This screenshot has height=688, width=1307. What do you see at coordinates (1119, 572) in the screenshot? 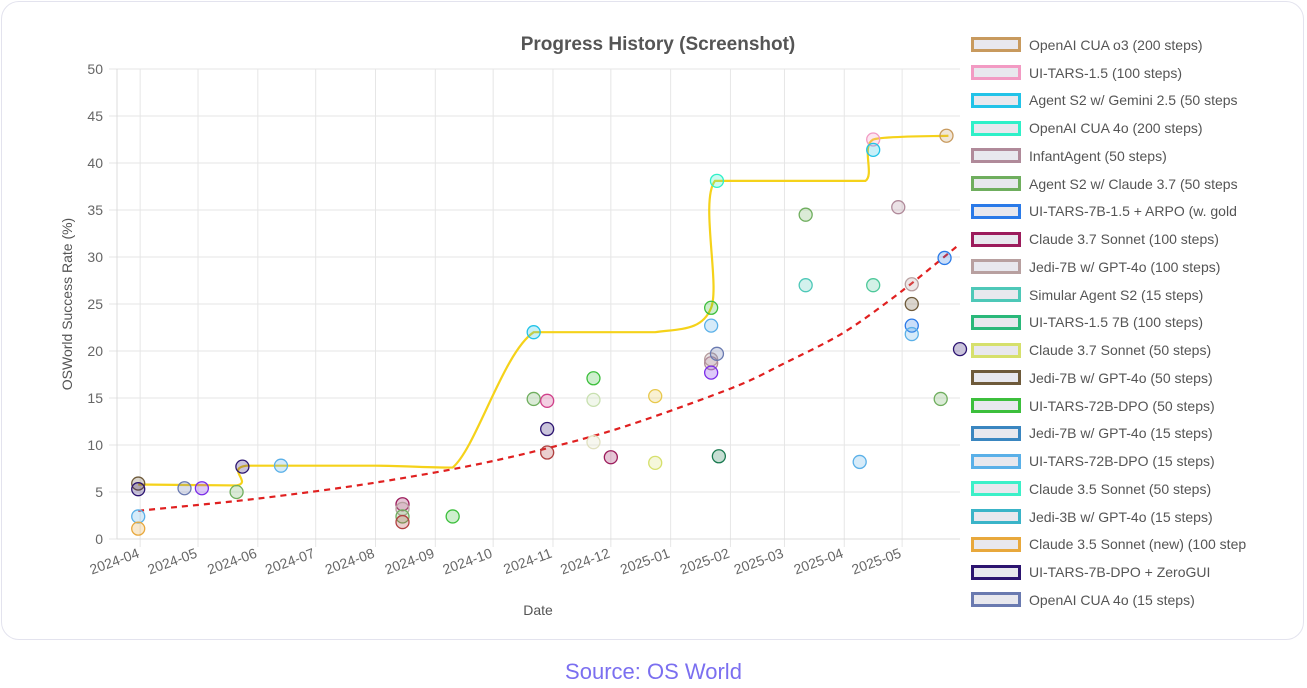
I see `legend-item: UI-TARS-7B-DPO + ZeroGUI` at bounding box center [1119, 572].